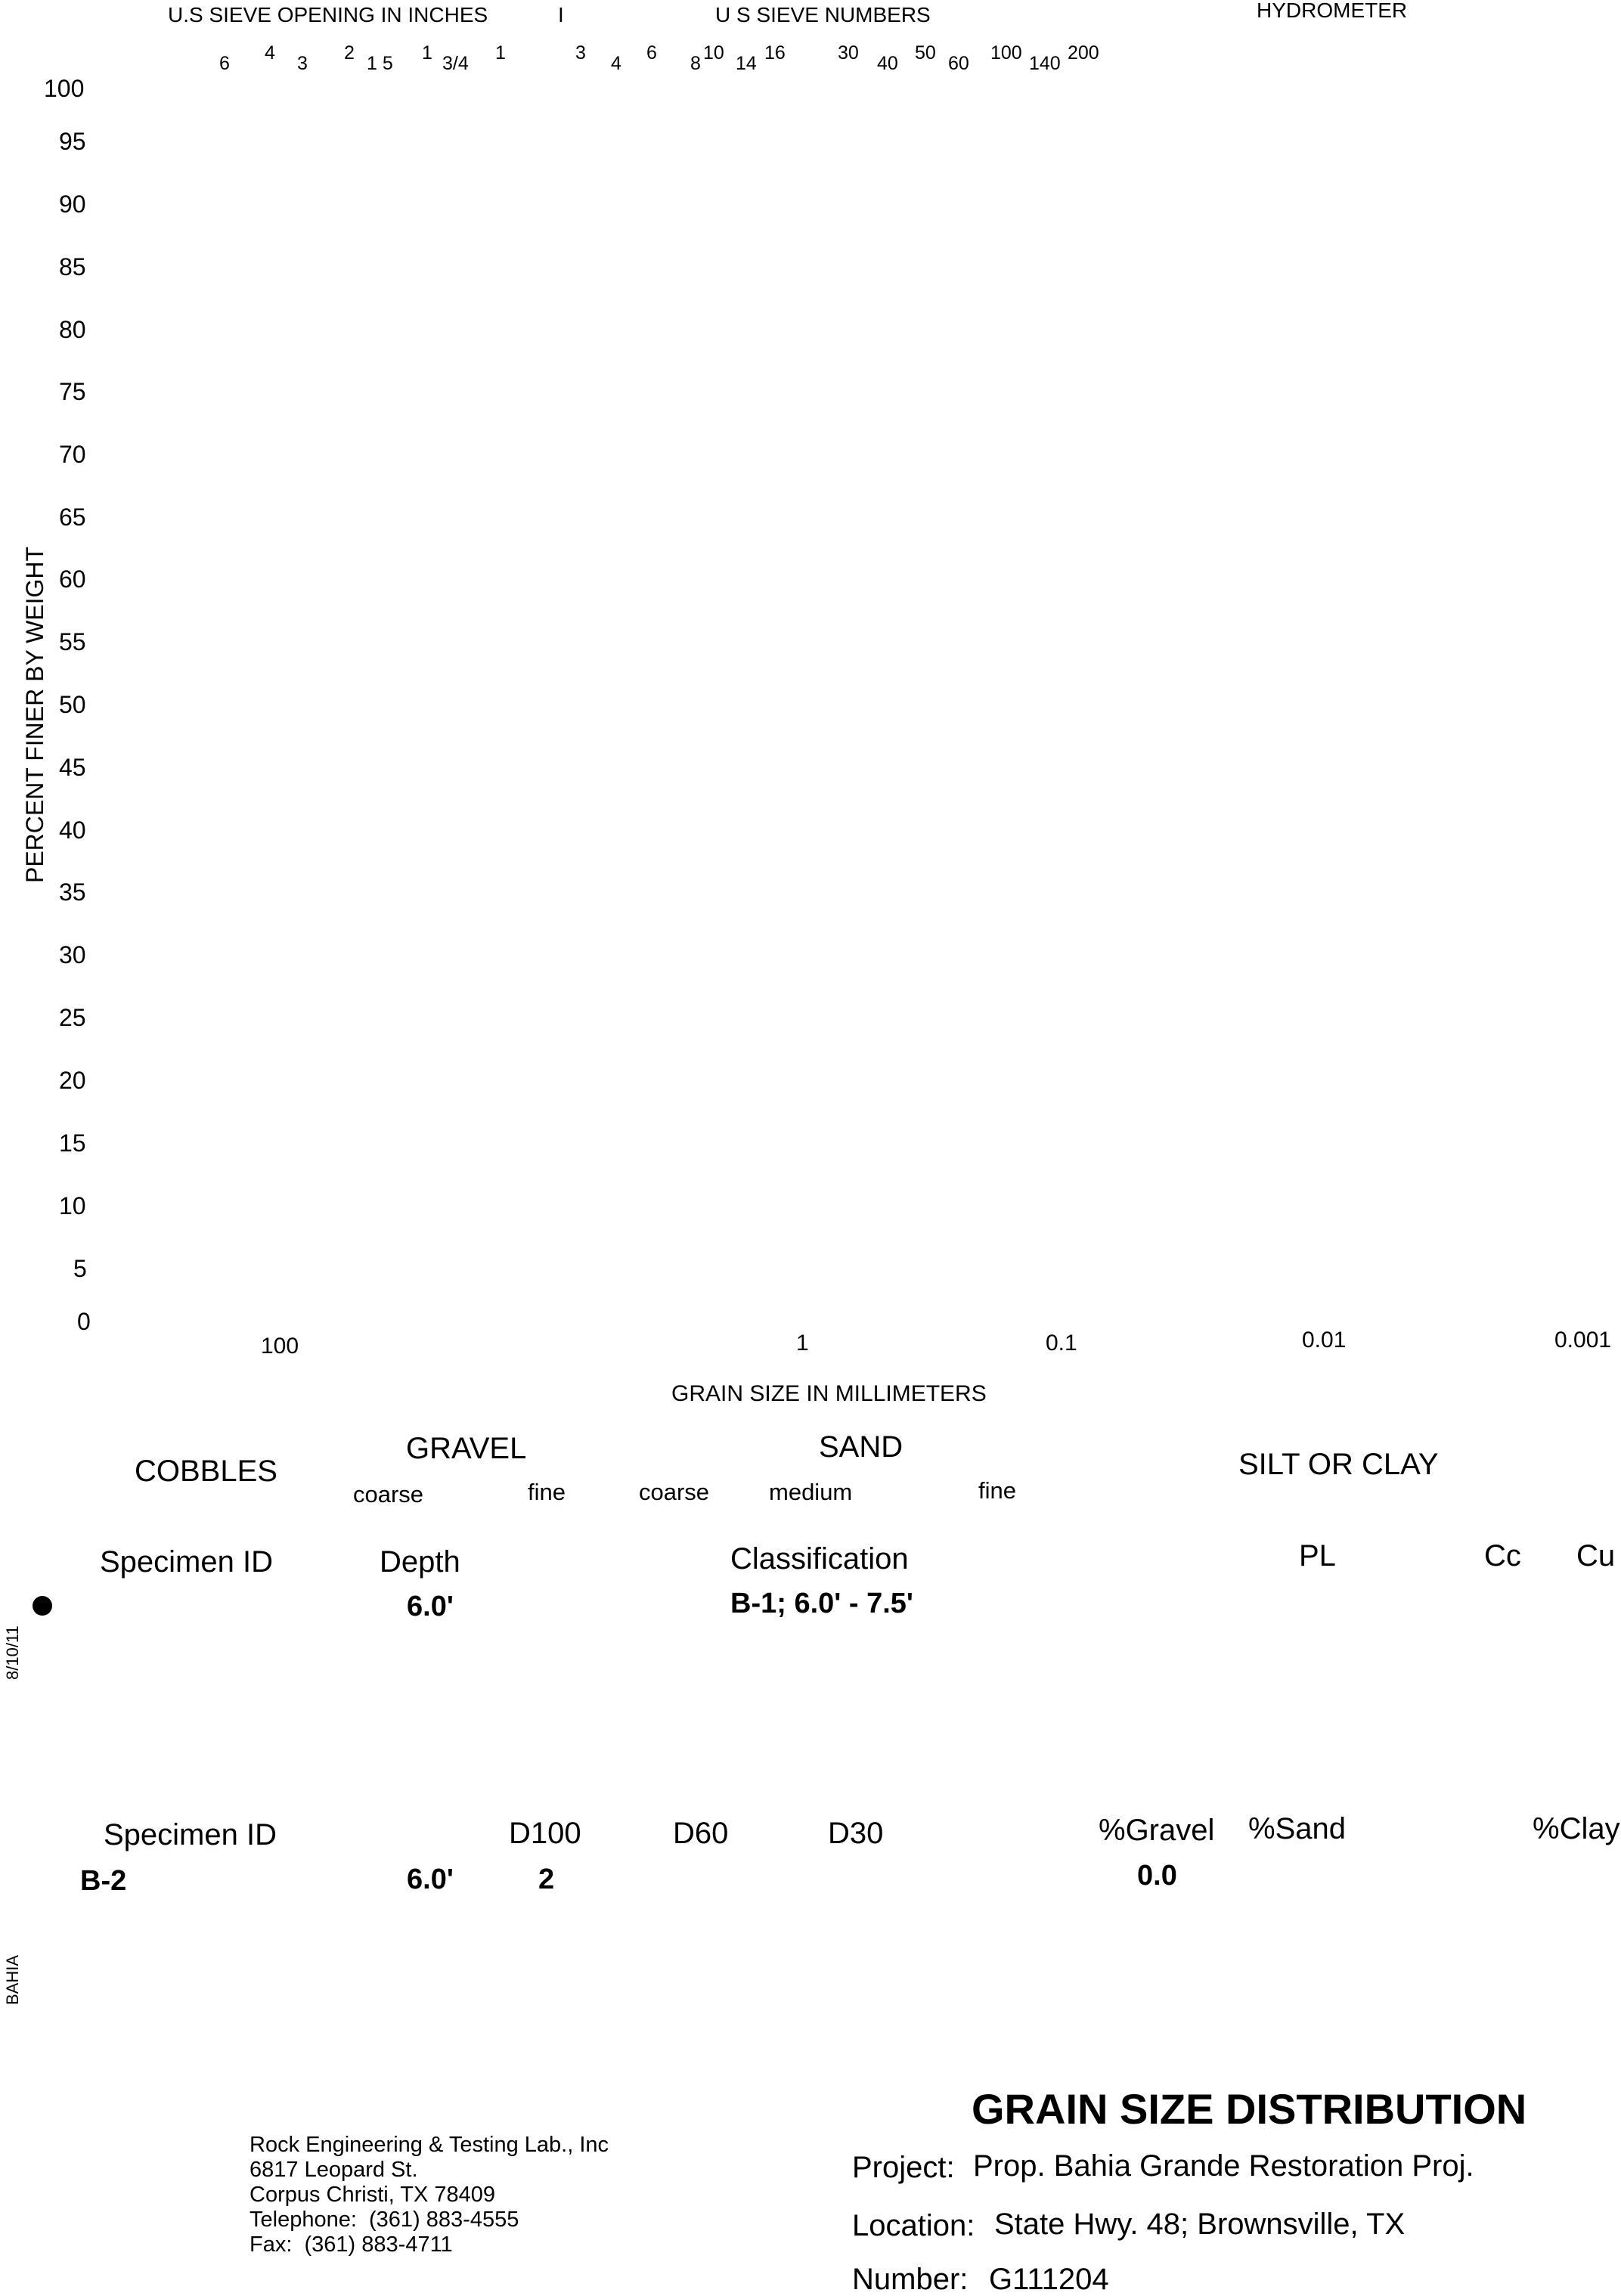  Describe the element at coordinates (821, 1603) in the screenshot. I see `table1-classification-value: B-1; 6.0' - 7.5'` at that location.